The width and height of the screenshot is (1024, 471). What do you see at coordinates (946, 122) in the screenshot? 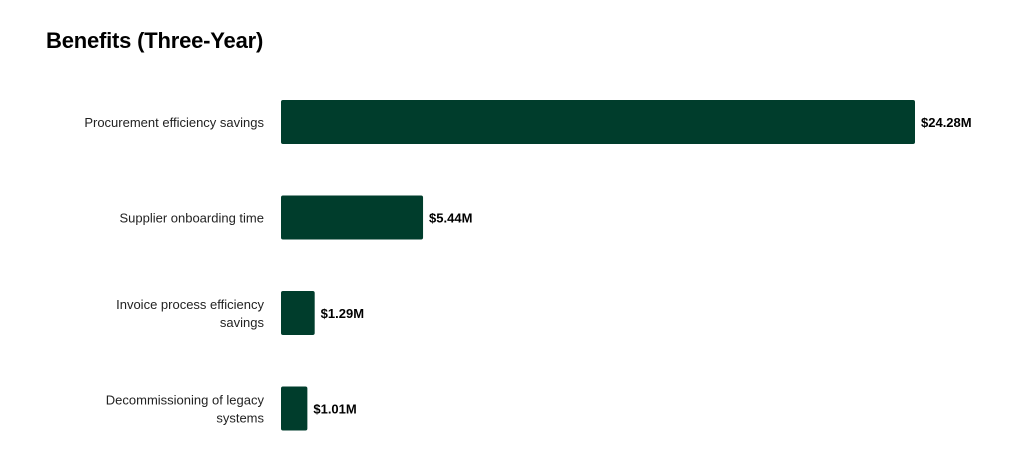
I see `value-label-0: $24.28M` at bounding box center [946, 122].